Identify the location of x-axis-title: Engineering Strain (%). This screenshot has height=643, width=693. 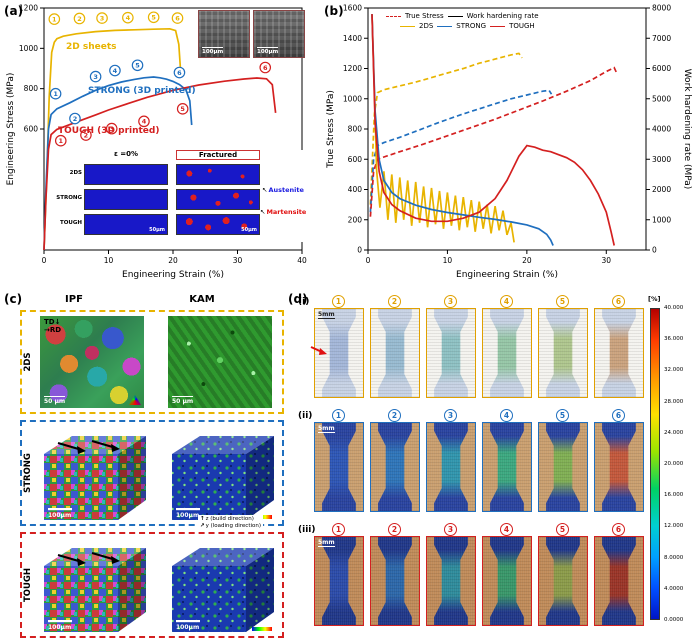
(173, 275).